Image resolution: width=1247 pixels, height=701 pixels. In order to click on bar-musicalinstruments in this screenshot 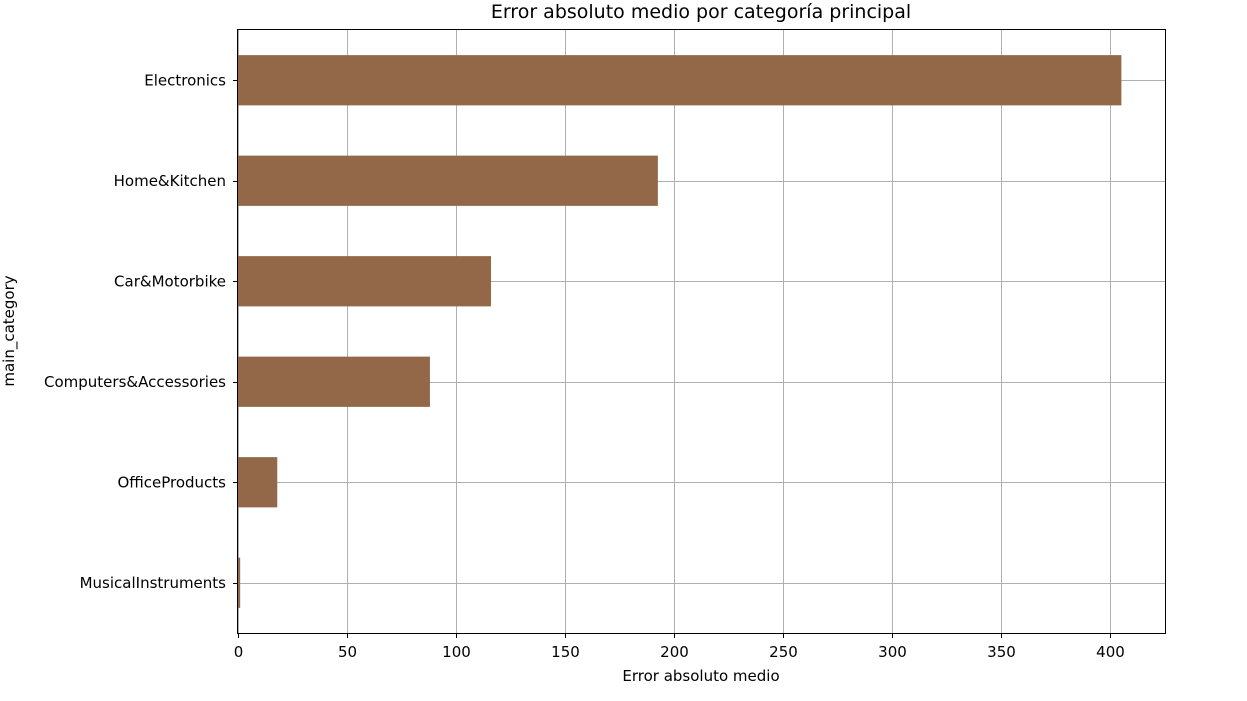, I will do `click(239, 582)`.